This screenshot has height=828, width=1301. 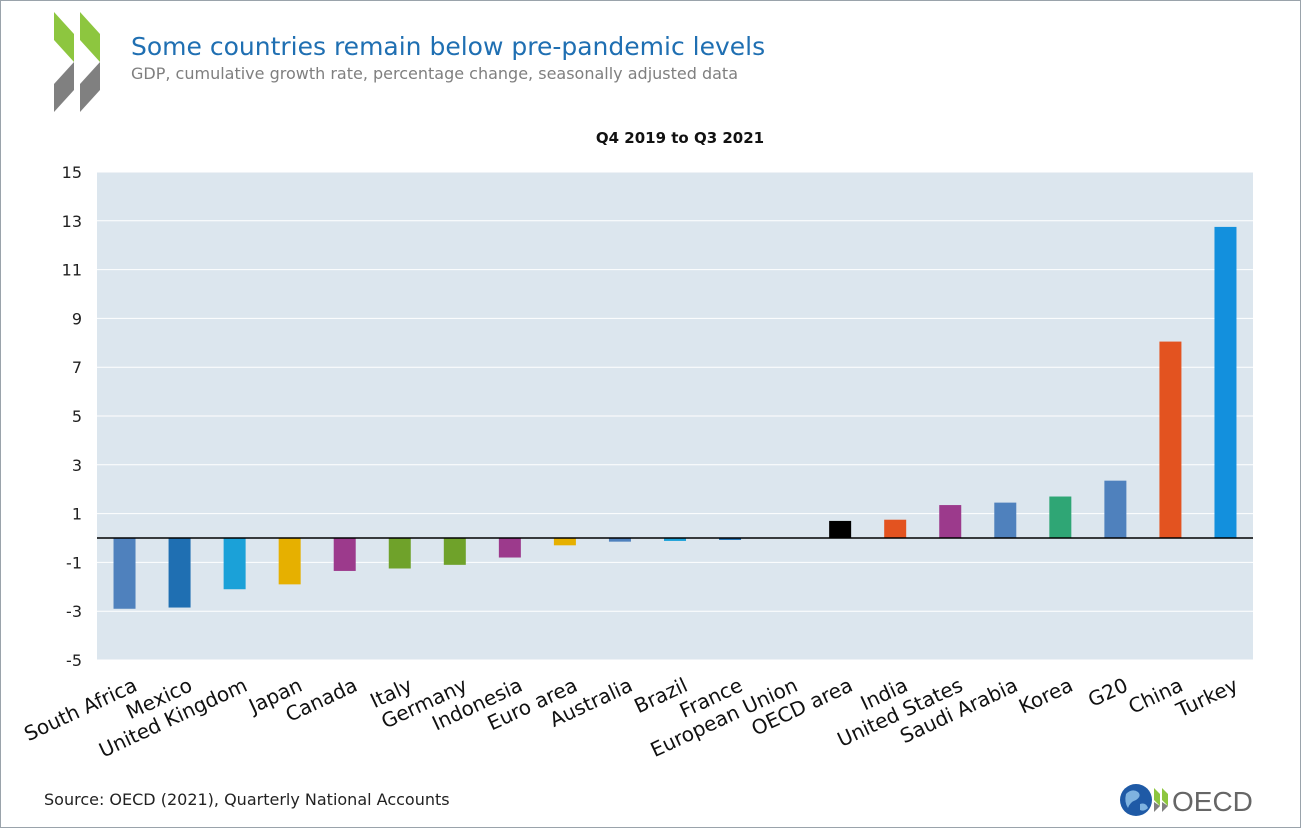 I want to click on y-tick-label: 5, so click(x=77, y=416).